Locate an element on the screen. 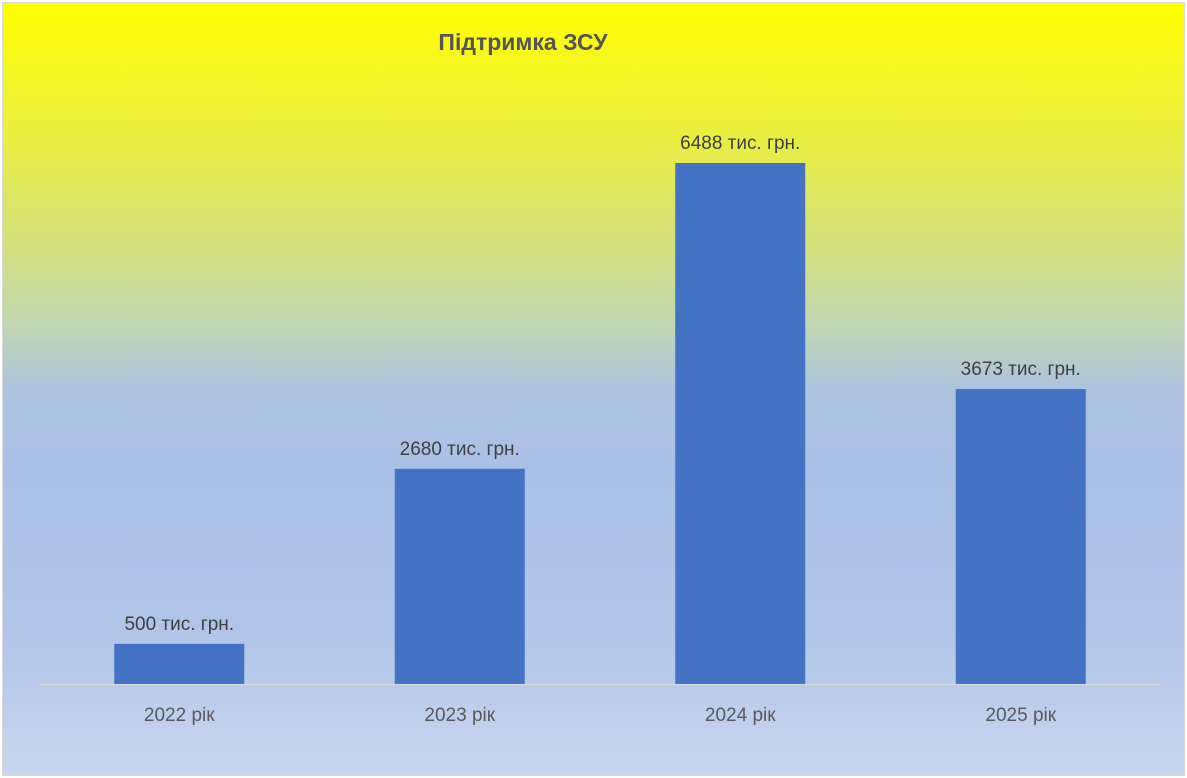 The height and width of the screenshot is (778, 1187). data-label: 500 тис. грн. is located at coordinates (179, 624).